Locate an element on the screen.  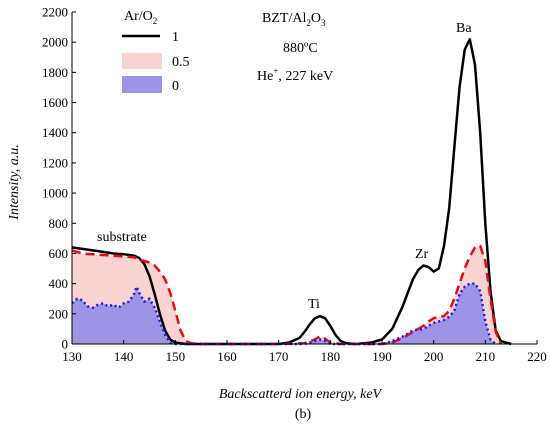
legend-label-series-0: 0 is located at coordinates (175, 86).